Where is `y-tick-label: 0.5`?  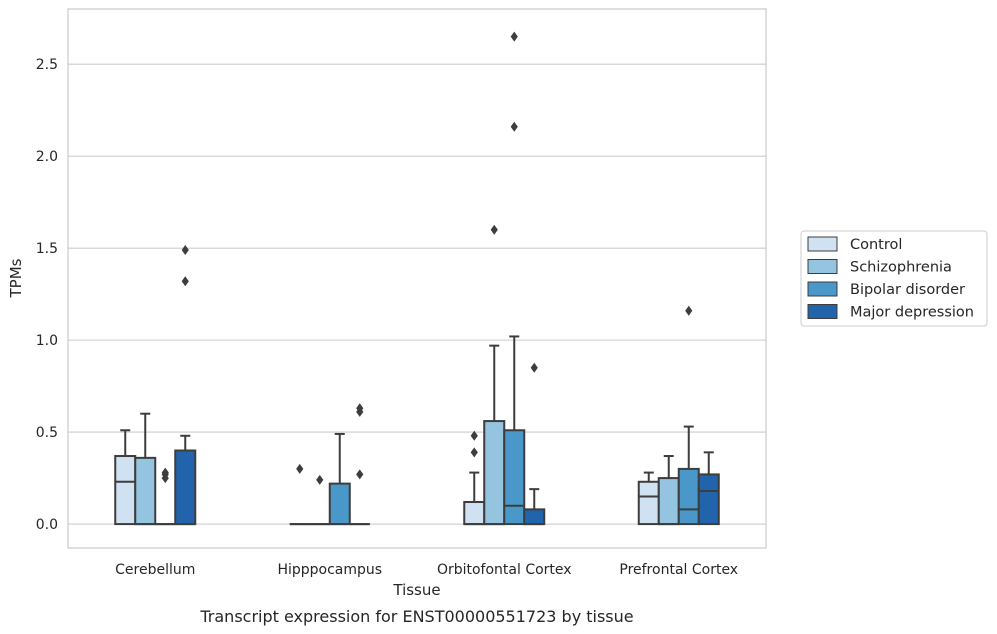 y-tick-label: 0.5 is located at coordinates (47, 433).